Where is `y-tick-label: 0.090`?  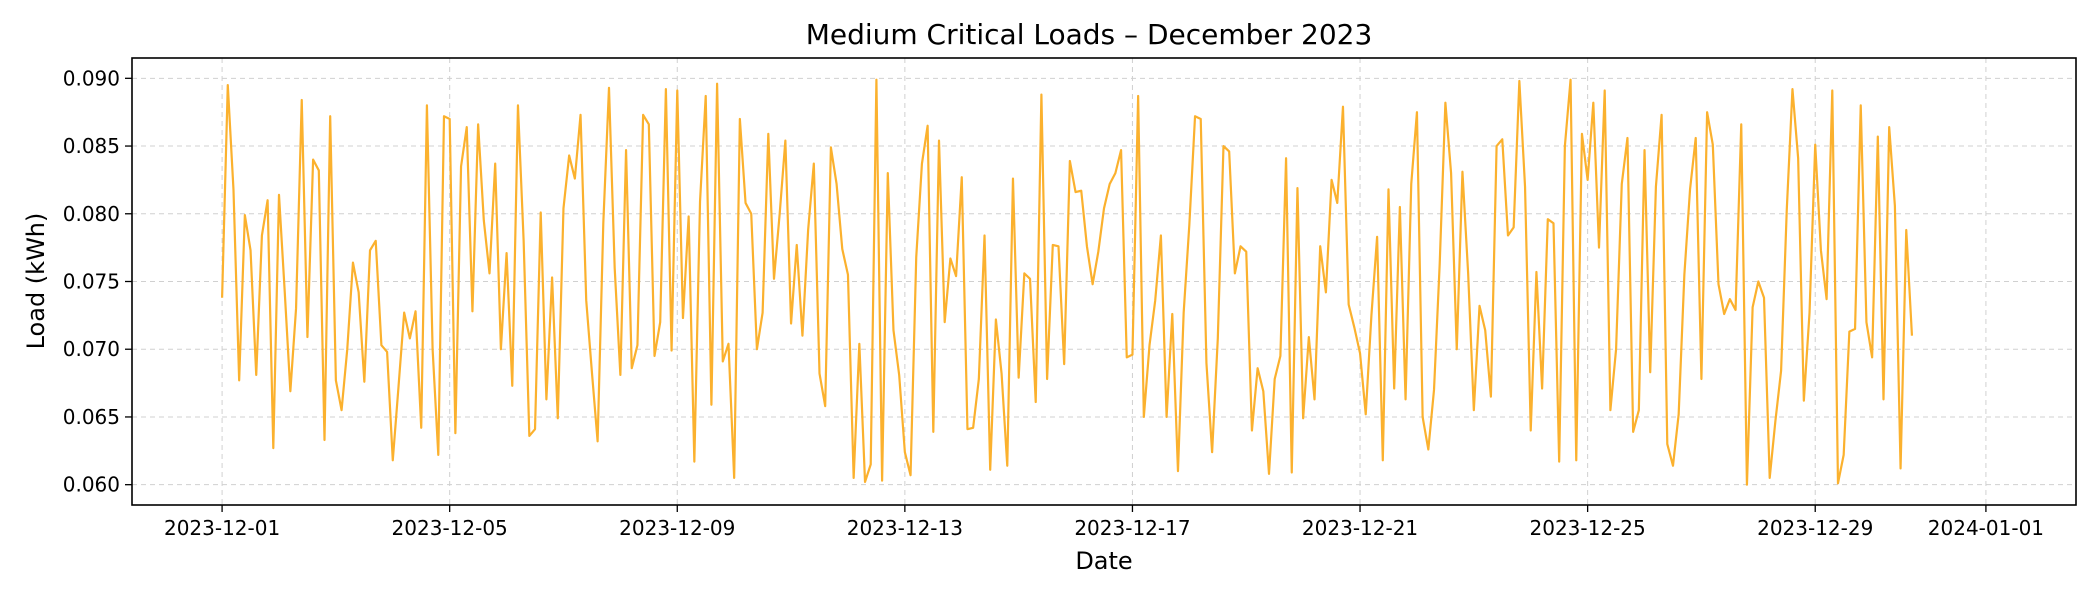
y-tick-label: 0.090 is located at coordinates (91, 78).